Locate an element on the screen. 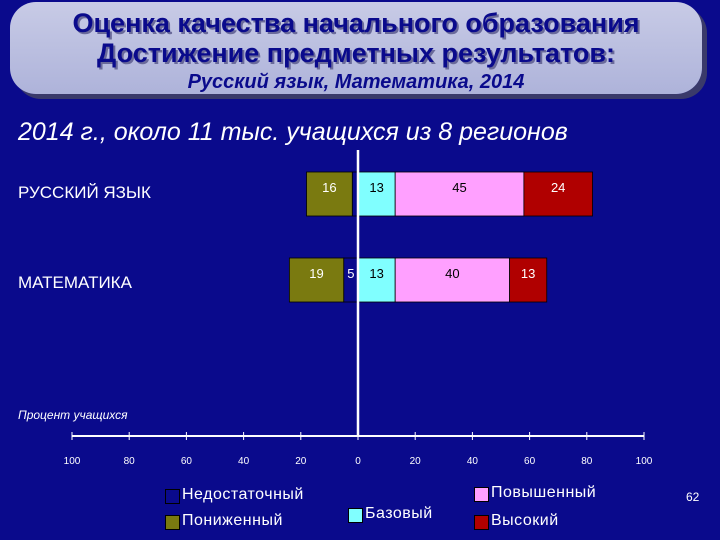 This screenshot has width=720, height=540. bar-value-label-0-2: 13 is located at coordinates (376, 187).